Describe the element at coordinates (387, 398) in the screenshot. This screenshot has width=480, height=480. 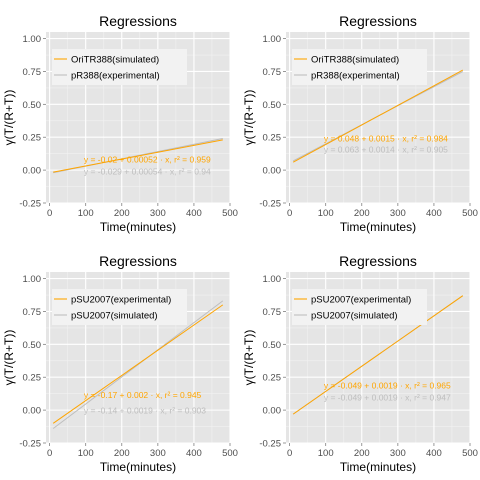
I see `regression-equation: y = -0.049 + 0.0019 · x, r² = 0.947` at that location.